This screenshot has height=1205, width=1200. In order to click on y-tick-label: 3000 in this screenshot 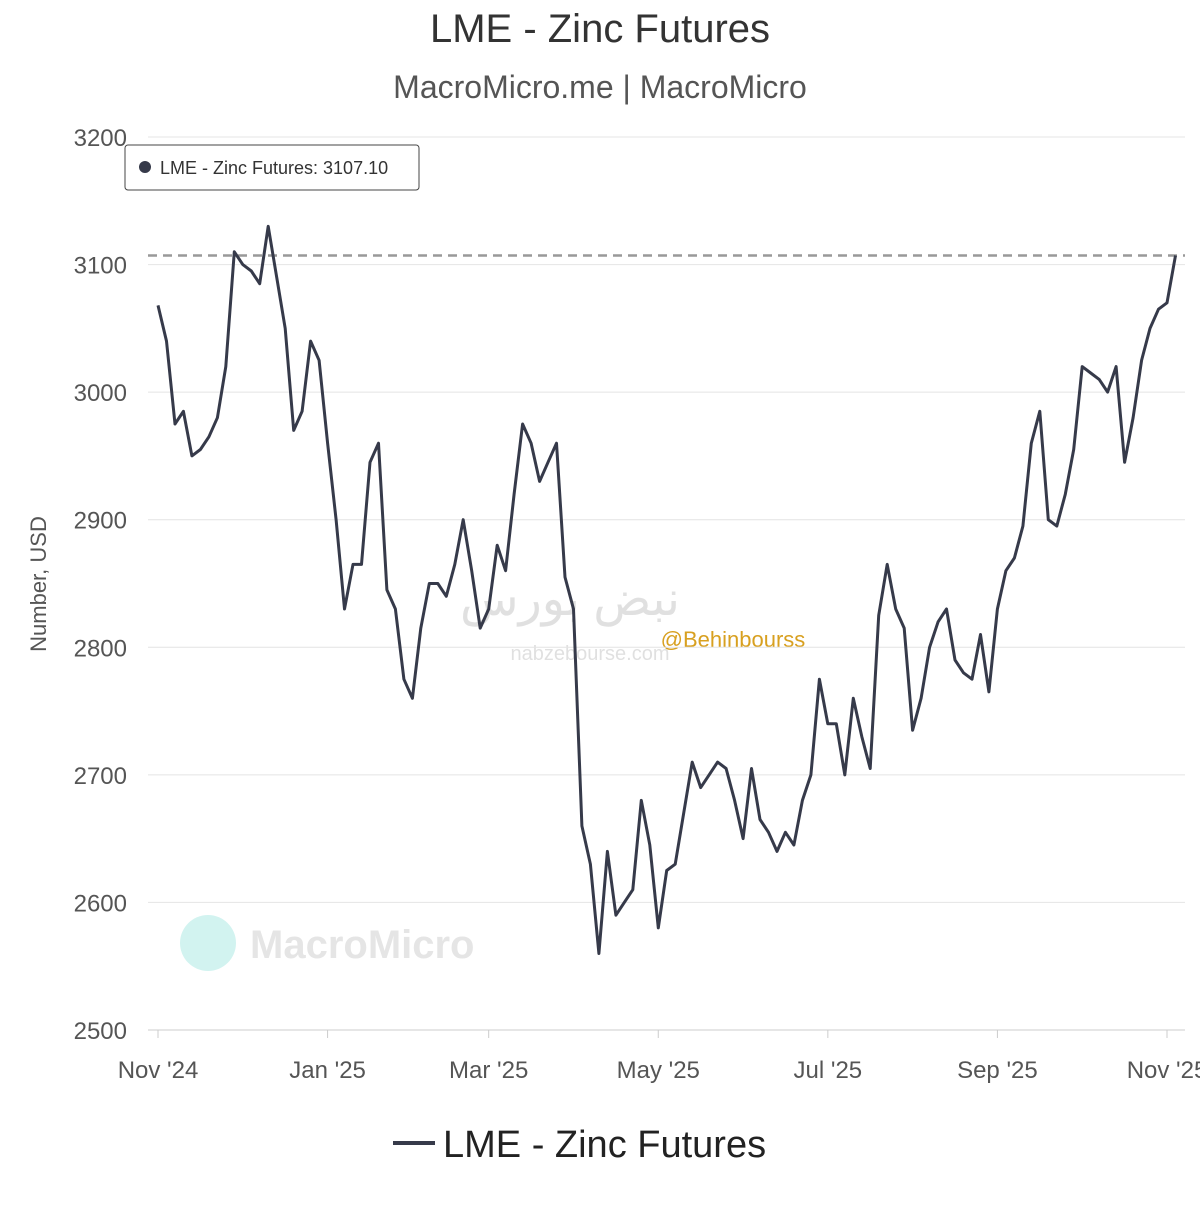, I will do `click(100, 393)`.